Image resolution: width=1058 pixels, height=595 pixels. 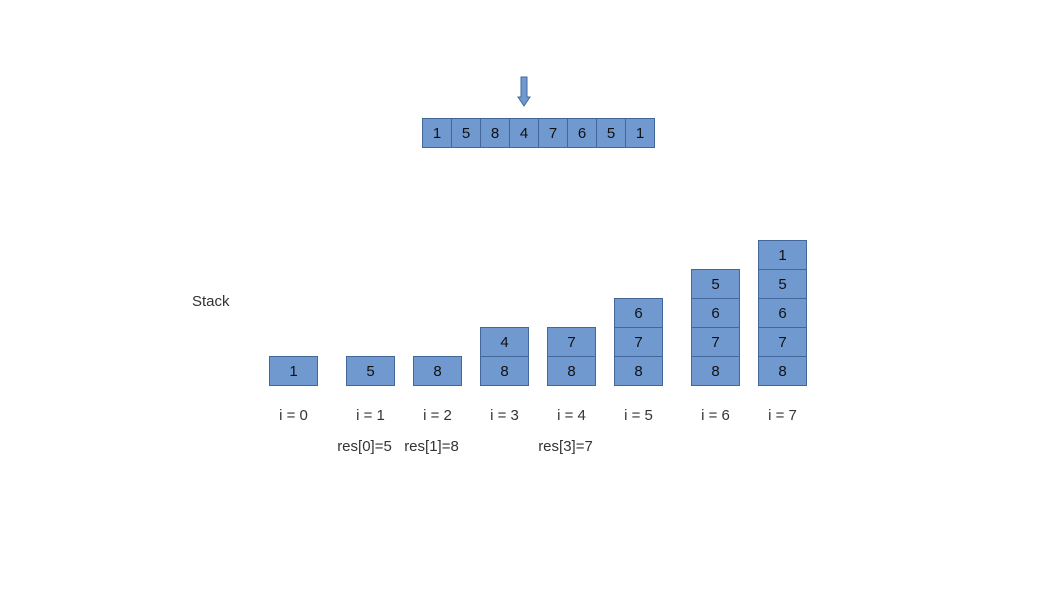 I want to click on step-label: i = 5, so click(x=638, y=415).